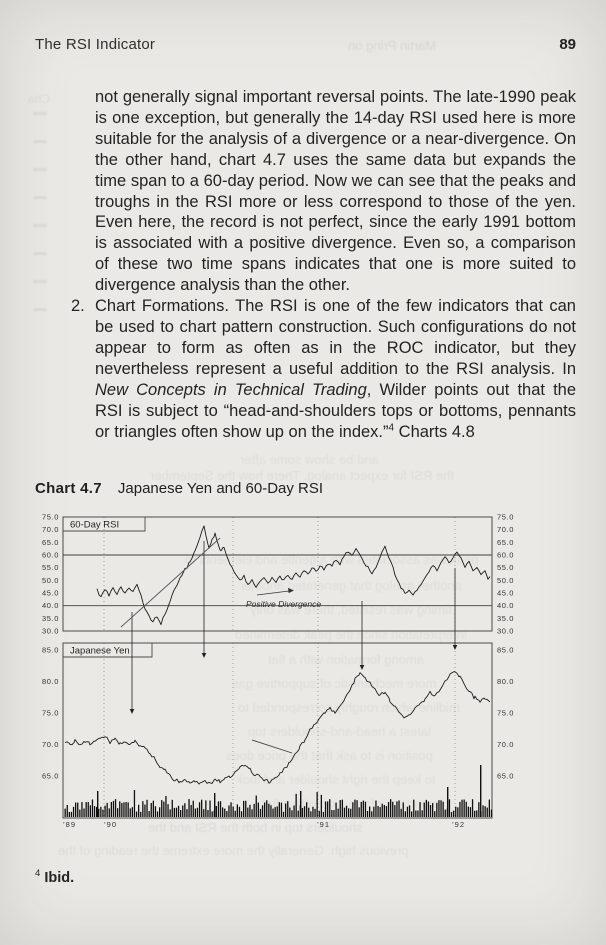 Image resolution: width=606 pixels, height=945 pixels. I want to click on running-header-title: The RSI Indicator, so click(95, 44).